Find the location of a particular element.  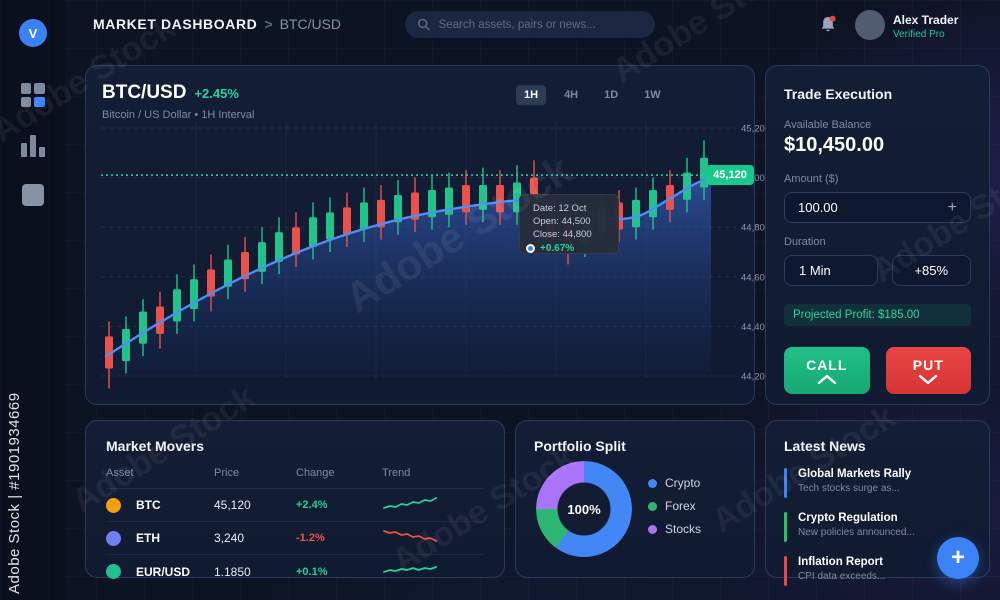

asset-name: ETH is located at coordinates (148, 538).